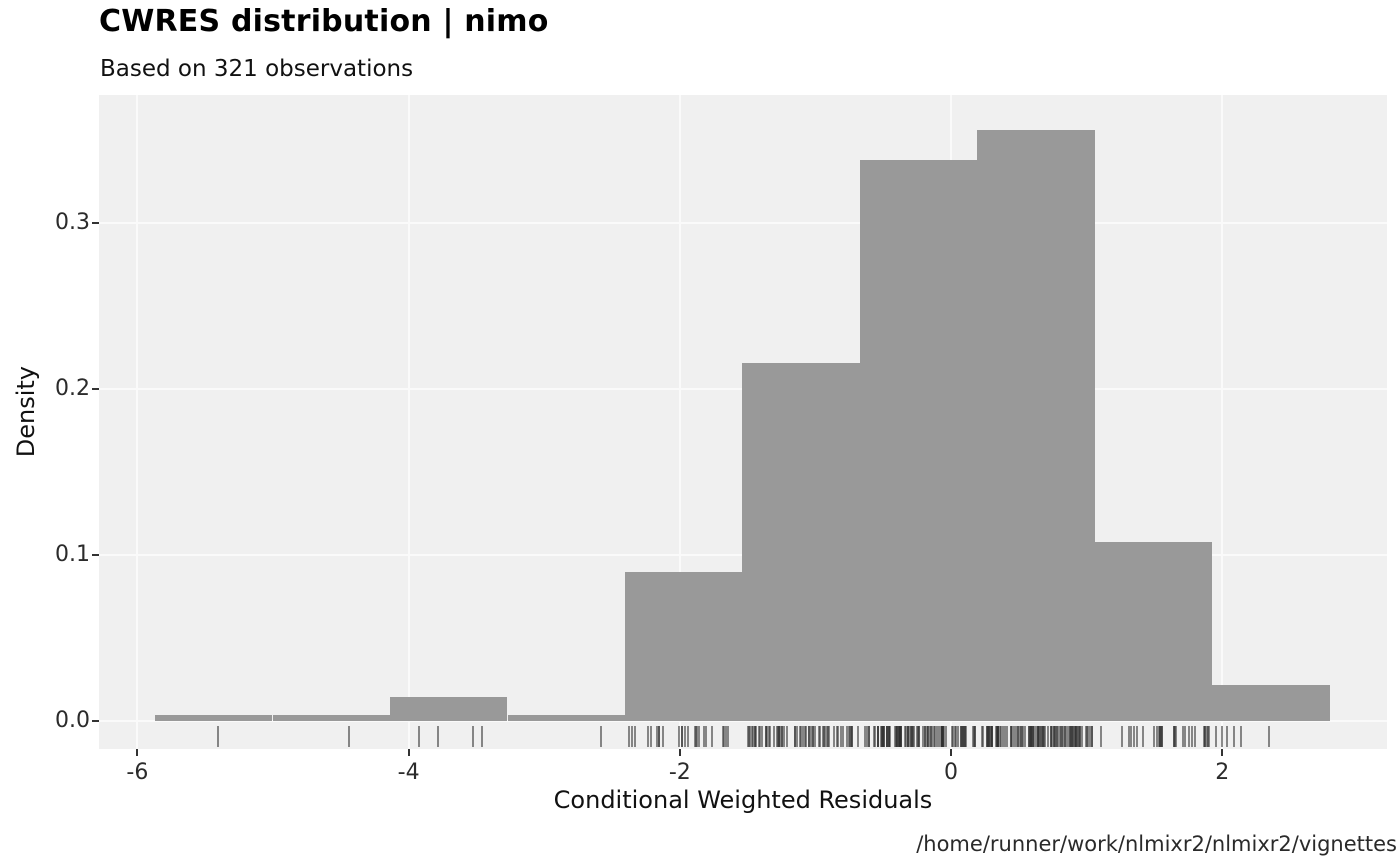  Describe the element at coordinates (1222, 772) in the screenshot. I see `x-axis-tick-label: 2` at that location.